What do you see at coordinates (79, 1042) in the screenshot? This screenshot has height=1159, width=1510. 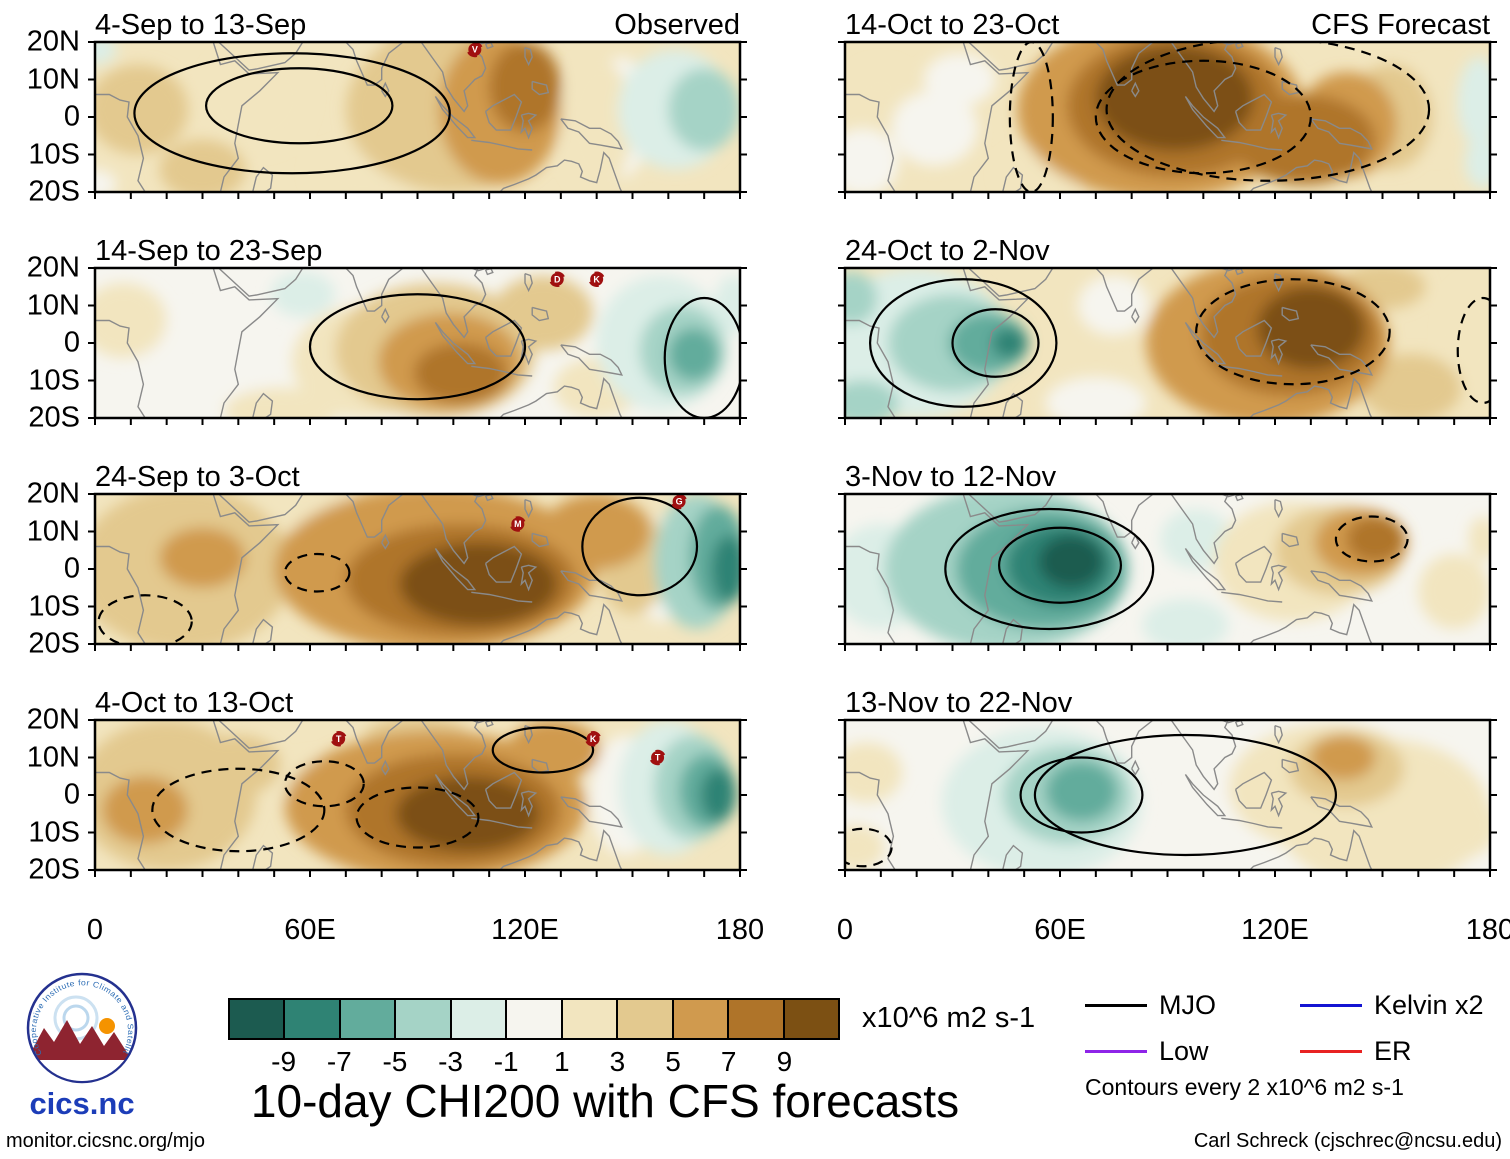 I see `mountains-icon` at bounding box center [79, 1042].